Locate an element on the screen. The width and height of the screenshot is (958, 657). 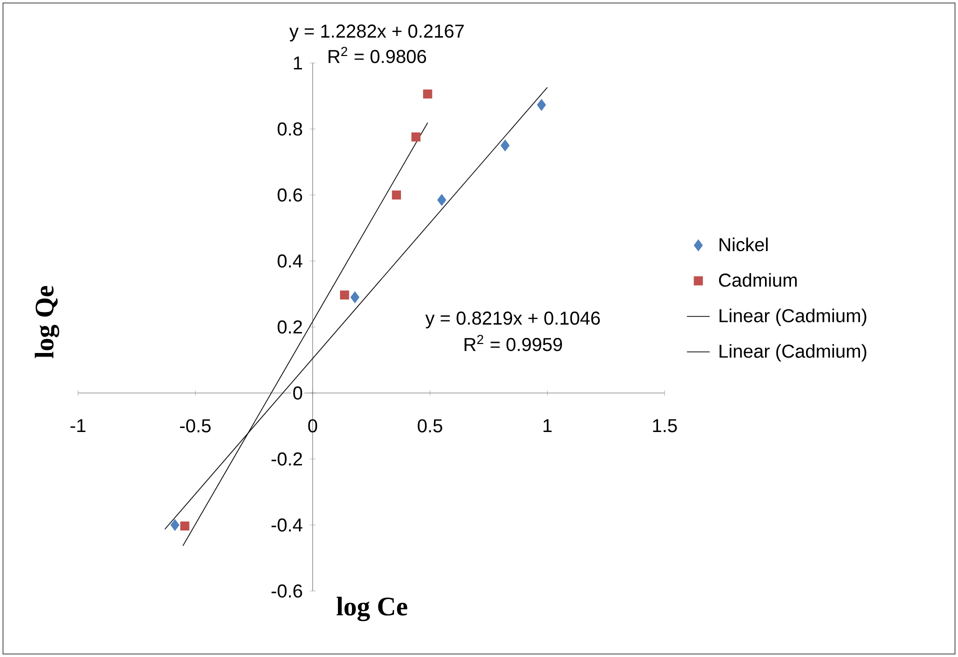
annotation: R$^{2}$ = 0.9959 is located at coordinates (513, 343).